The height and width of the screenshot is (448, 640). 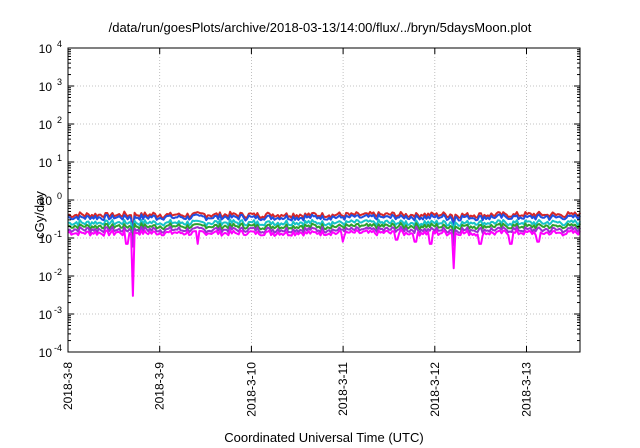 What do you see at coordinates (343, 389) in the screenshot?
I see `x-tick-label: 2018-3-11` at bounding box center [343, 389].